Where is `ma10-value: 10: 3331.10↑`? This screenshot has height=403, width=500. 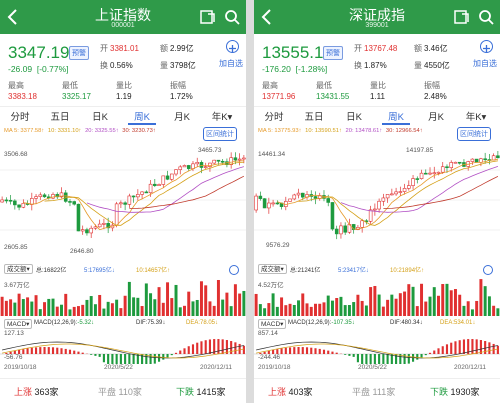
ma10-value: 10: 3331.10↑ is located at coordinates (64, 131).